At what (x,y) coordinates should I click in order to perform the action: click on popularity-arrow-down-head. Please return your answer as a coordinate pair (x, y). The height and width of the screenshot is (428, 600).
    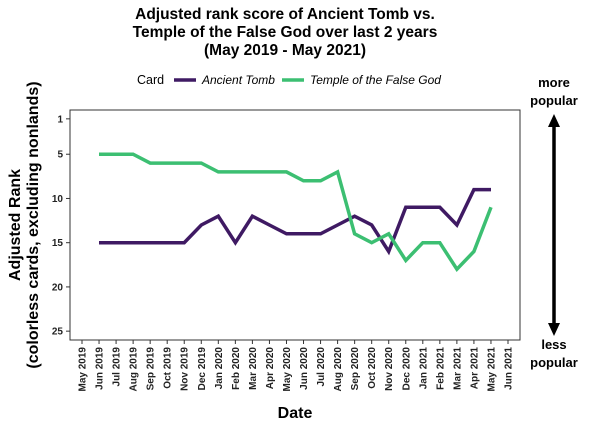
    Looking at the image, I should click on (554, 329).